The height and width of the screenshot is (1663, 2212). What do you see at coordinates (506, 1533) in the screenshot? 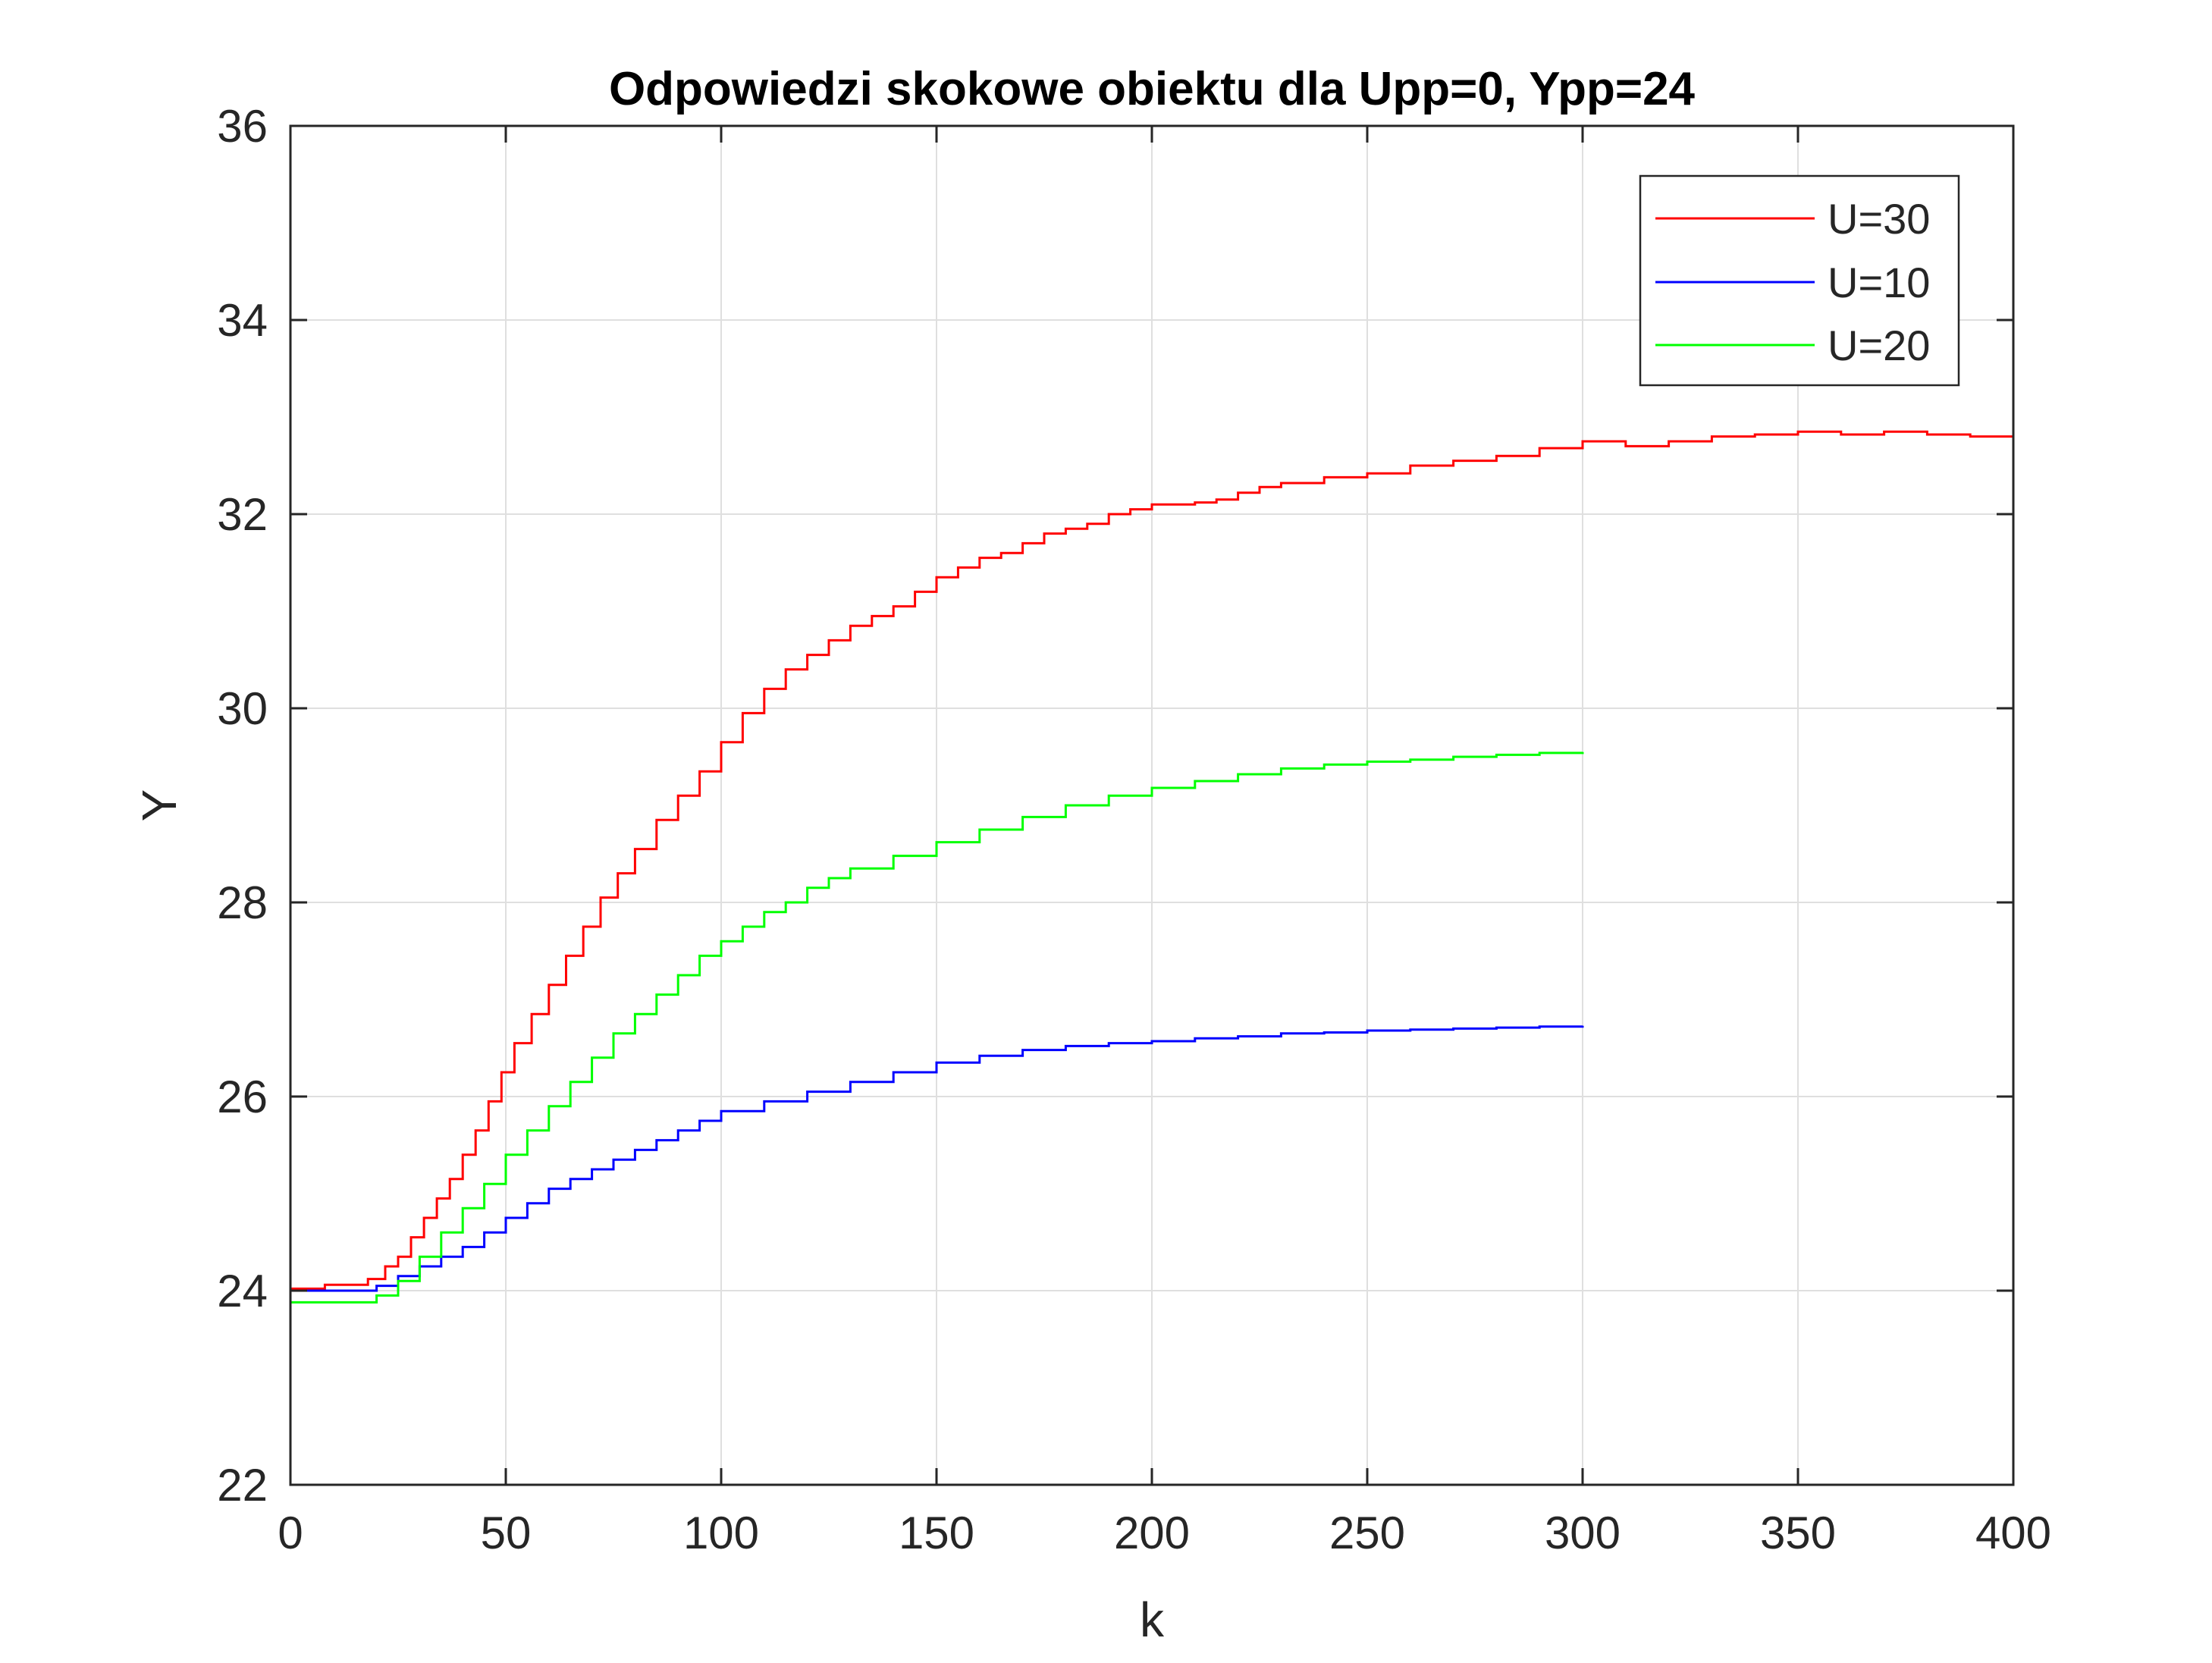
I see `x-tick-label: 50` at bounding box center [506, 1533].